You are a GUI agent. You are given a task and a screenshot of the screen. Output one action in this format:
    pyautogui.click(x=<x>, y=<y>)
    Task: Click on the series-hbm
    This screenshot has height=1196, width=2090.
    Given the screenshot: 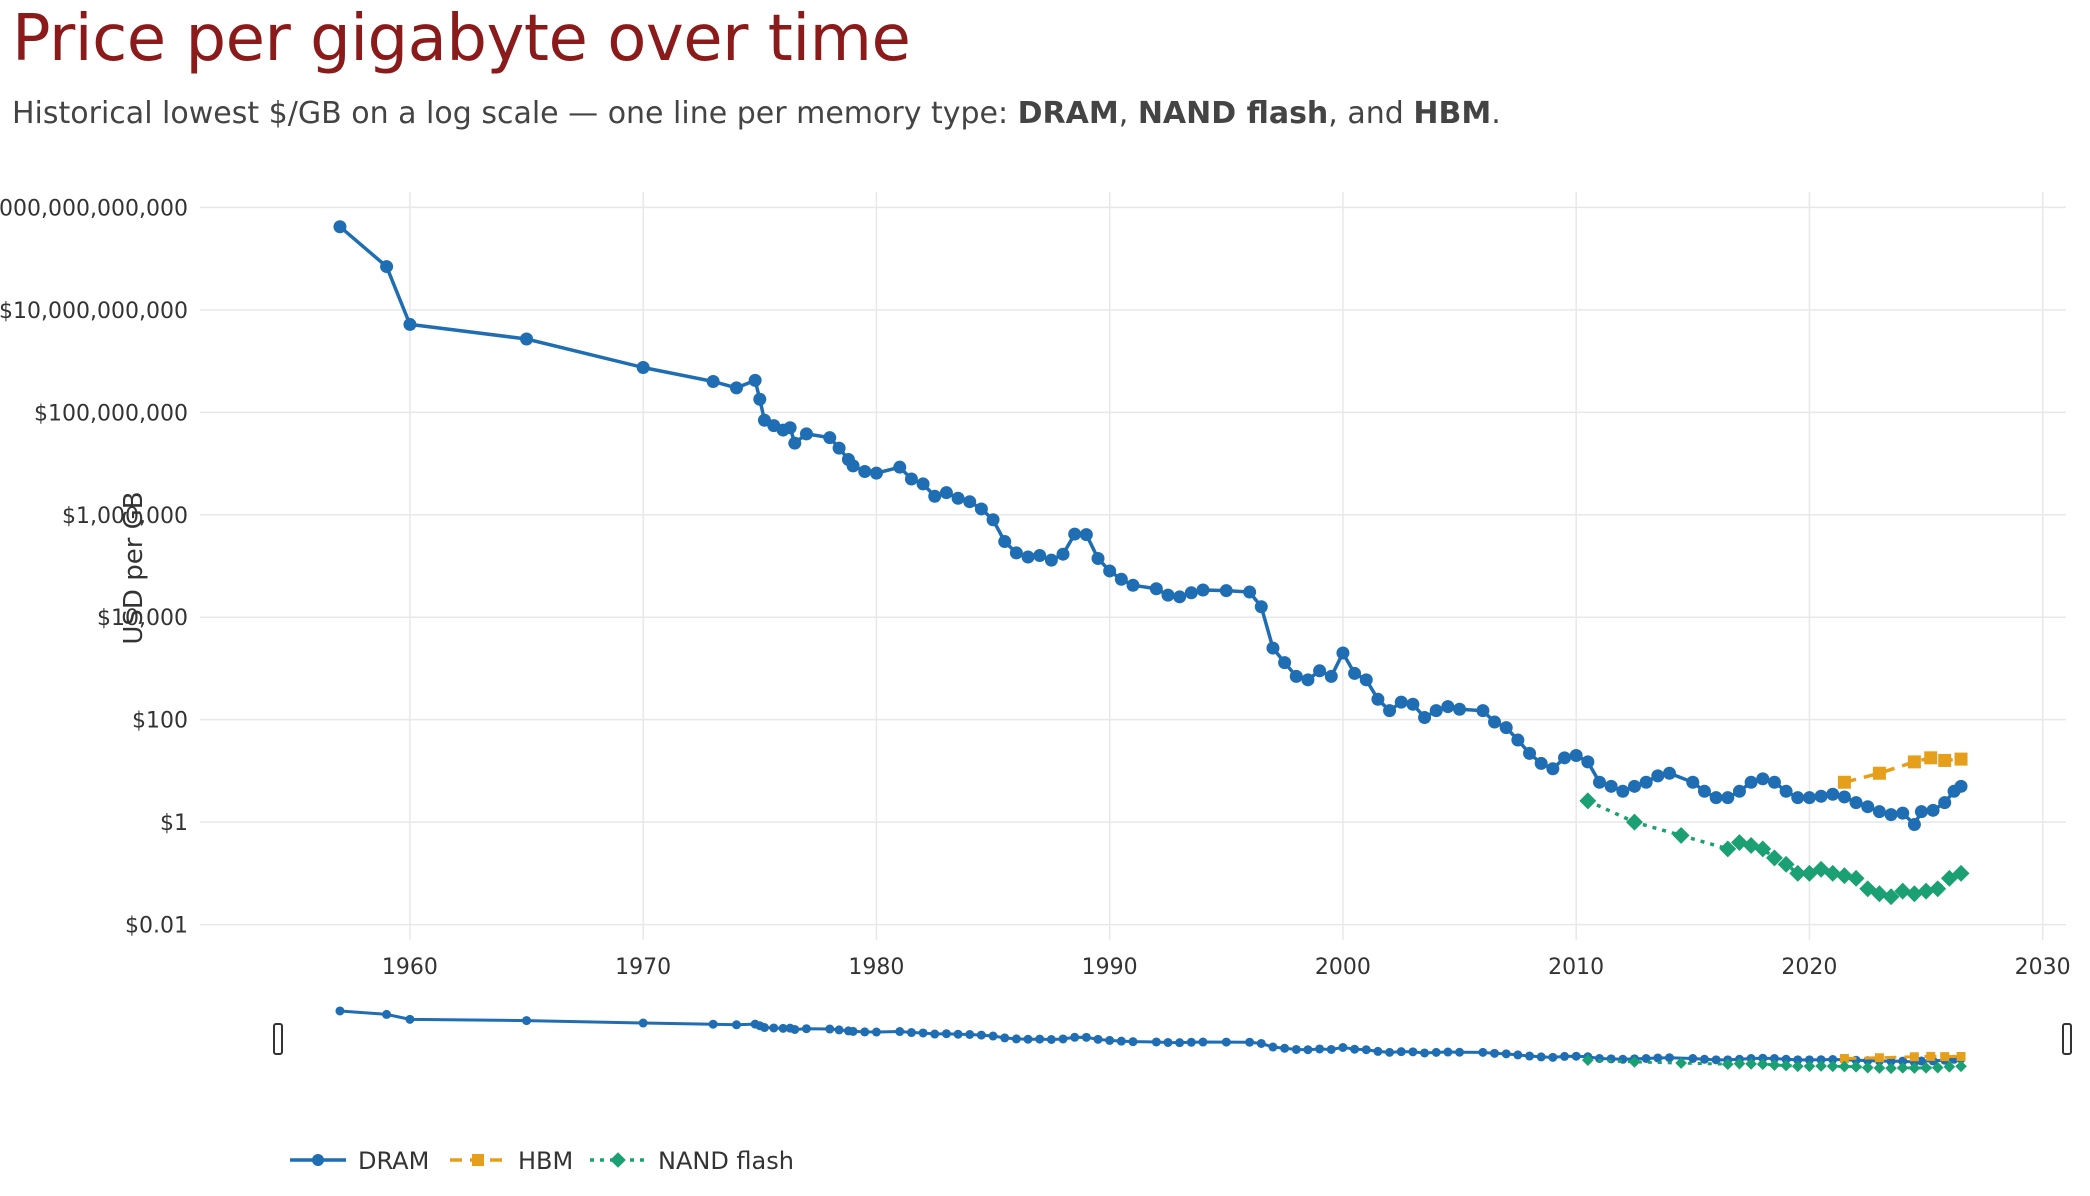 What is the action you would take?
    pyautogui.click(x=1902, y=770)
    